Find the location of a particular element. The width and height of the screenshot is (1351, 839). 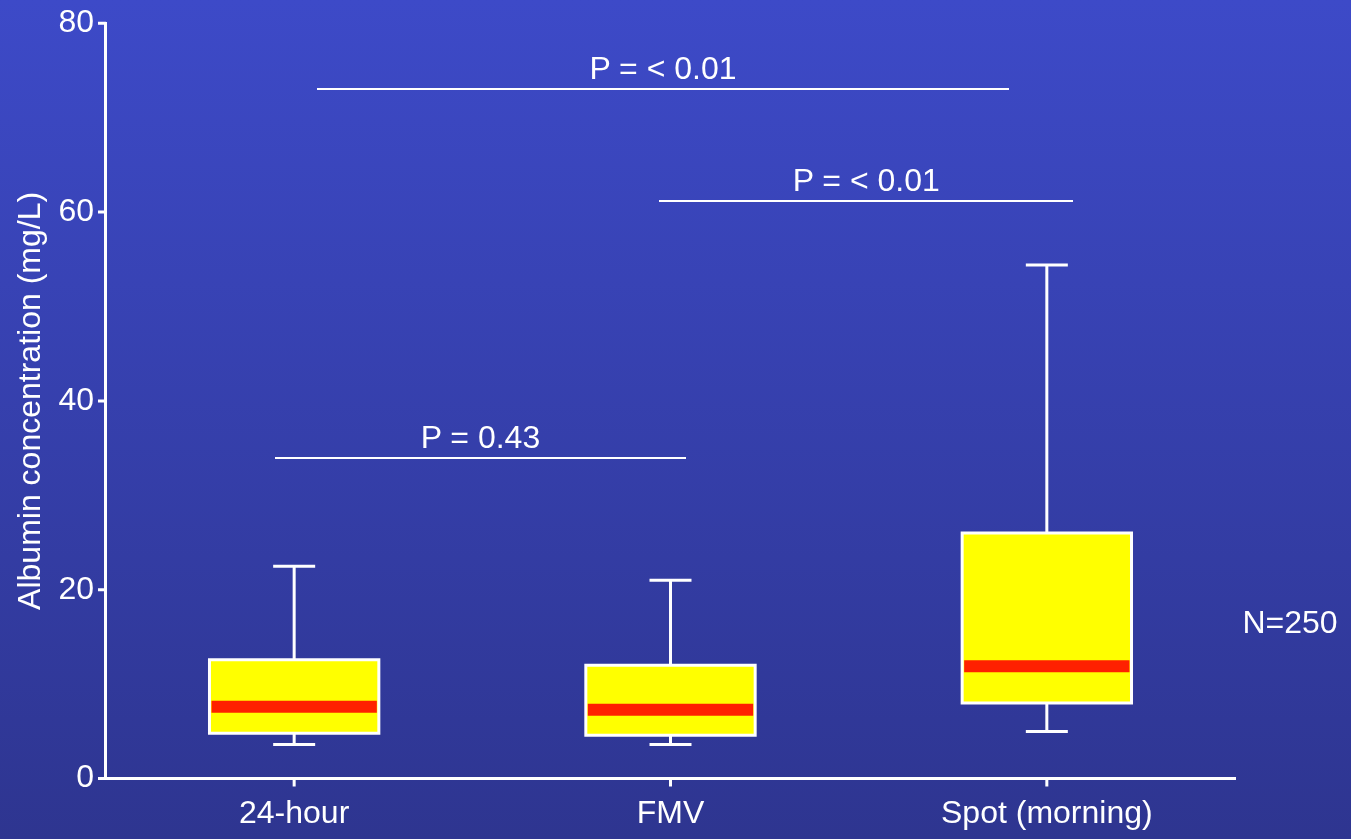

text: N=250 is located at coordinates (1290, 622).